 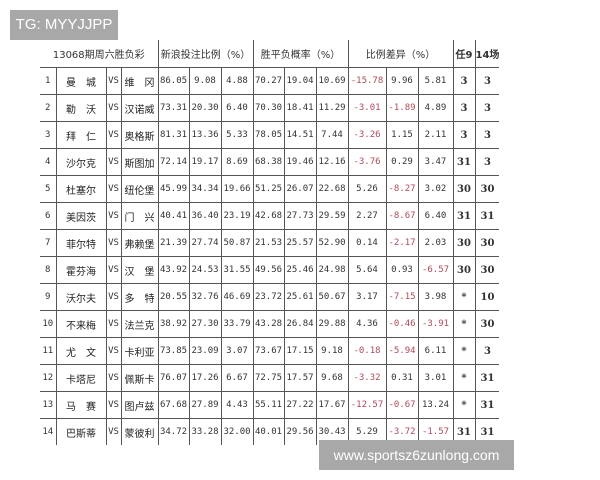 I want to click on row-number: 5, so click(x=48, y=189).